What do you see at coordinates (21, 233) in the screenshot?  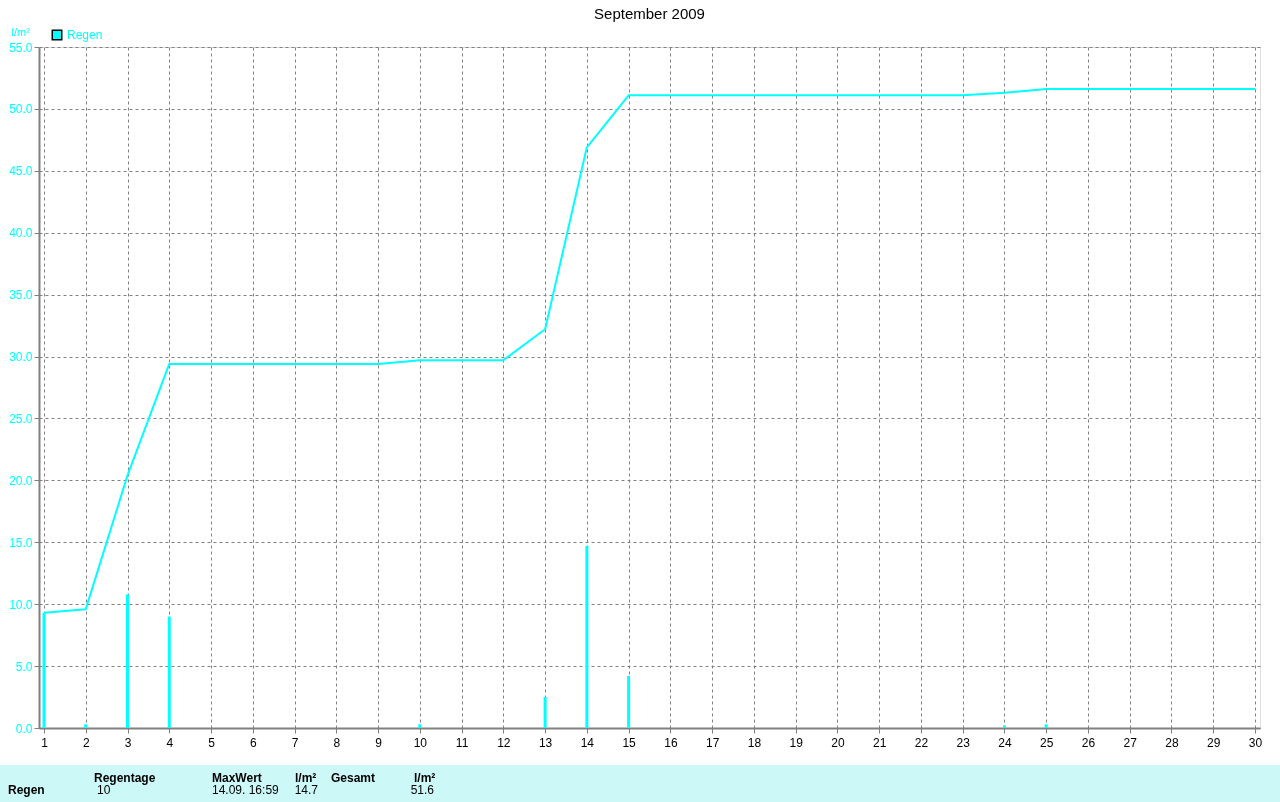 I see `y-tick-label: 40.0` at bounding box center [21, 233].